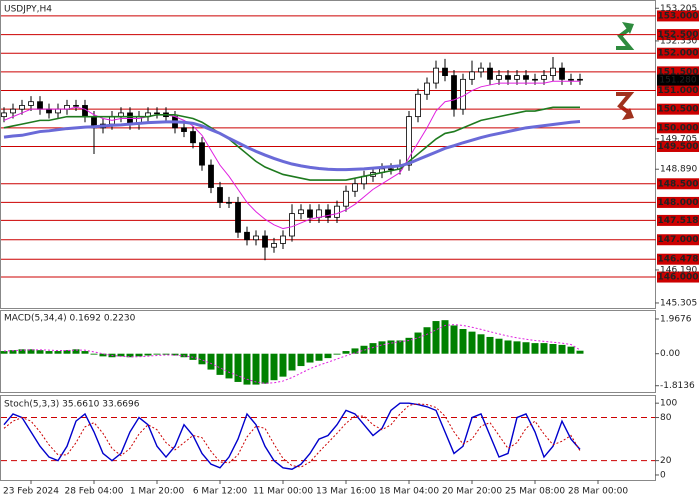 The height and width of the screenshot is (500, 700). Describe the element at coordinates (678, 35) in the screenshot. I see `level-label: 152.500` at that location.